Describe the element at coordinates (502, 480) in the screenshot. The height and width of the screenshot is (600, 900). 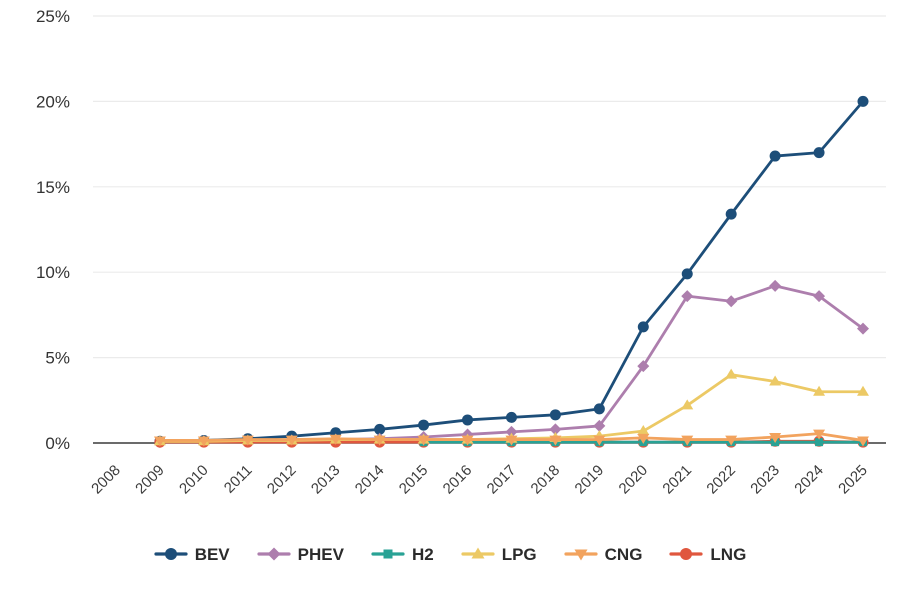
I see `x-tick-label: 2017` at that location.